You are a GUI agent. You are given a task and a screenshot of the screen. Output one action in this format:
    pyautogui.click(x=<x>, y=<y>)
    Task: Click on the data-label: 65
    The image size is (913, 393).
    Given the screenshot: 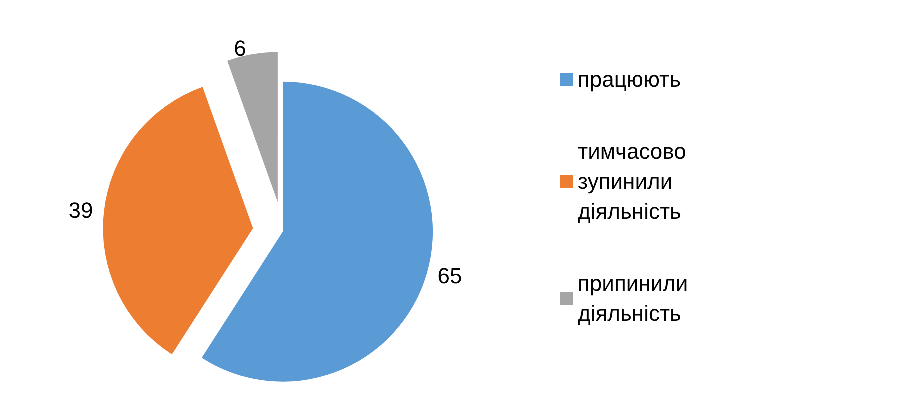 What is the action you would take?
    pyautogui.click(x=450, y=275)
    